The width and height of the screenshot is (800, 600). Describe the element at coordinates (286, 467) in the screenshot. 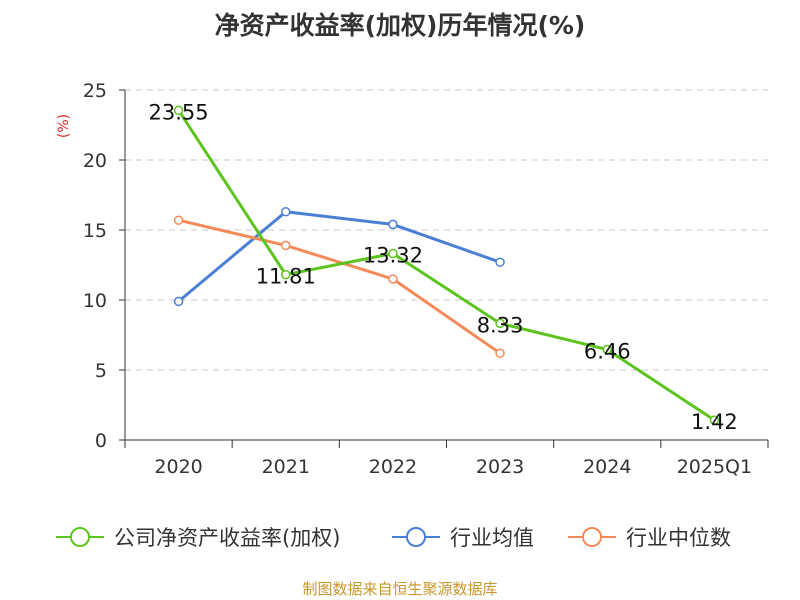

I see `x-tick-label-2021: 2021` at that location.